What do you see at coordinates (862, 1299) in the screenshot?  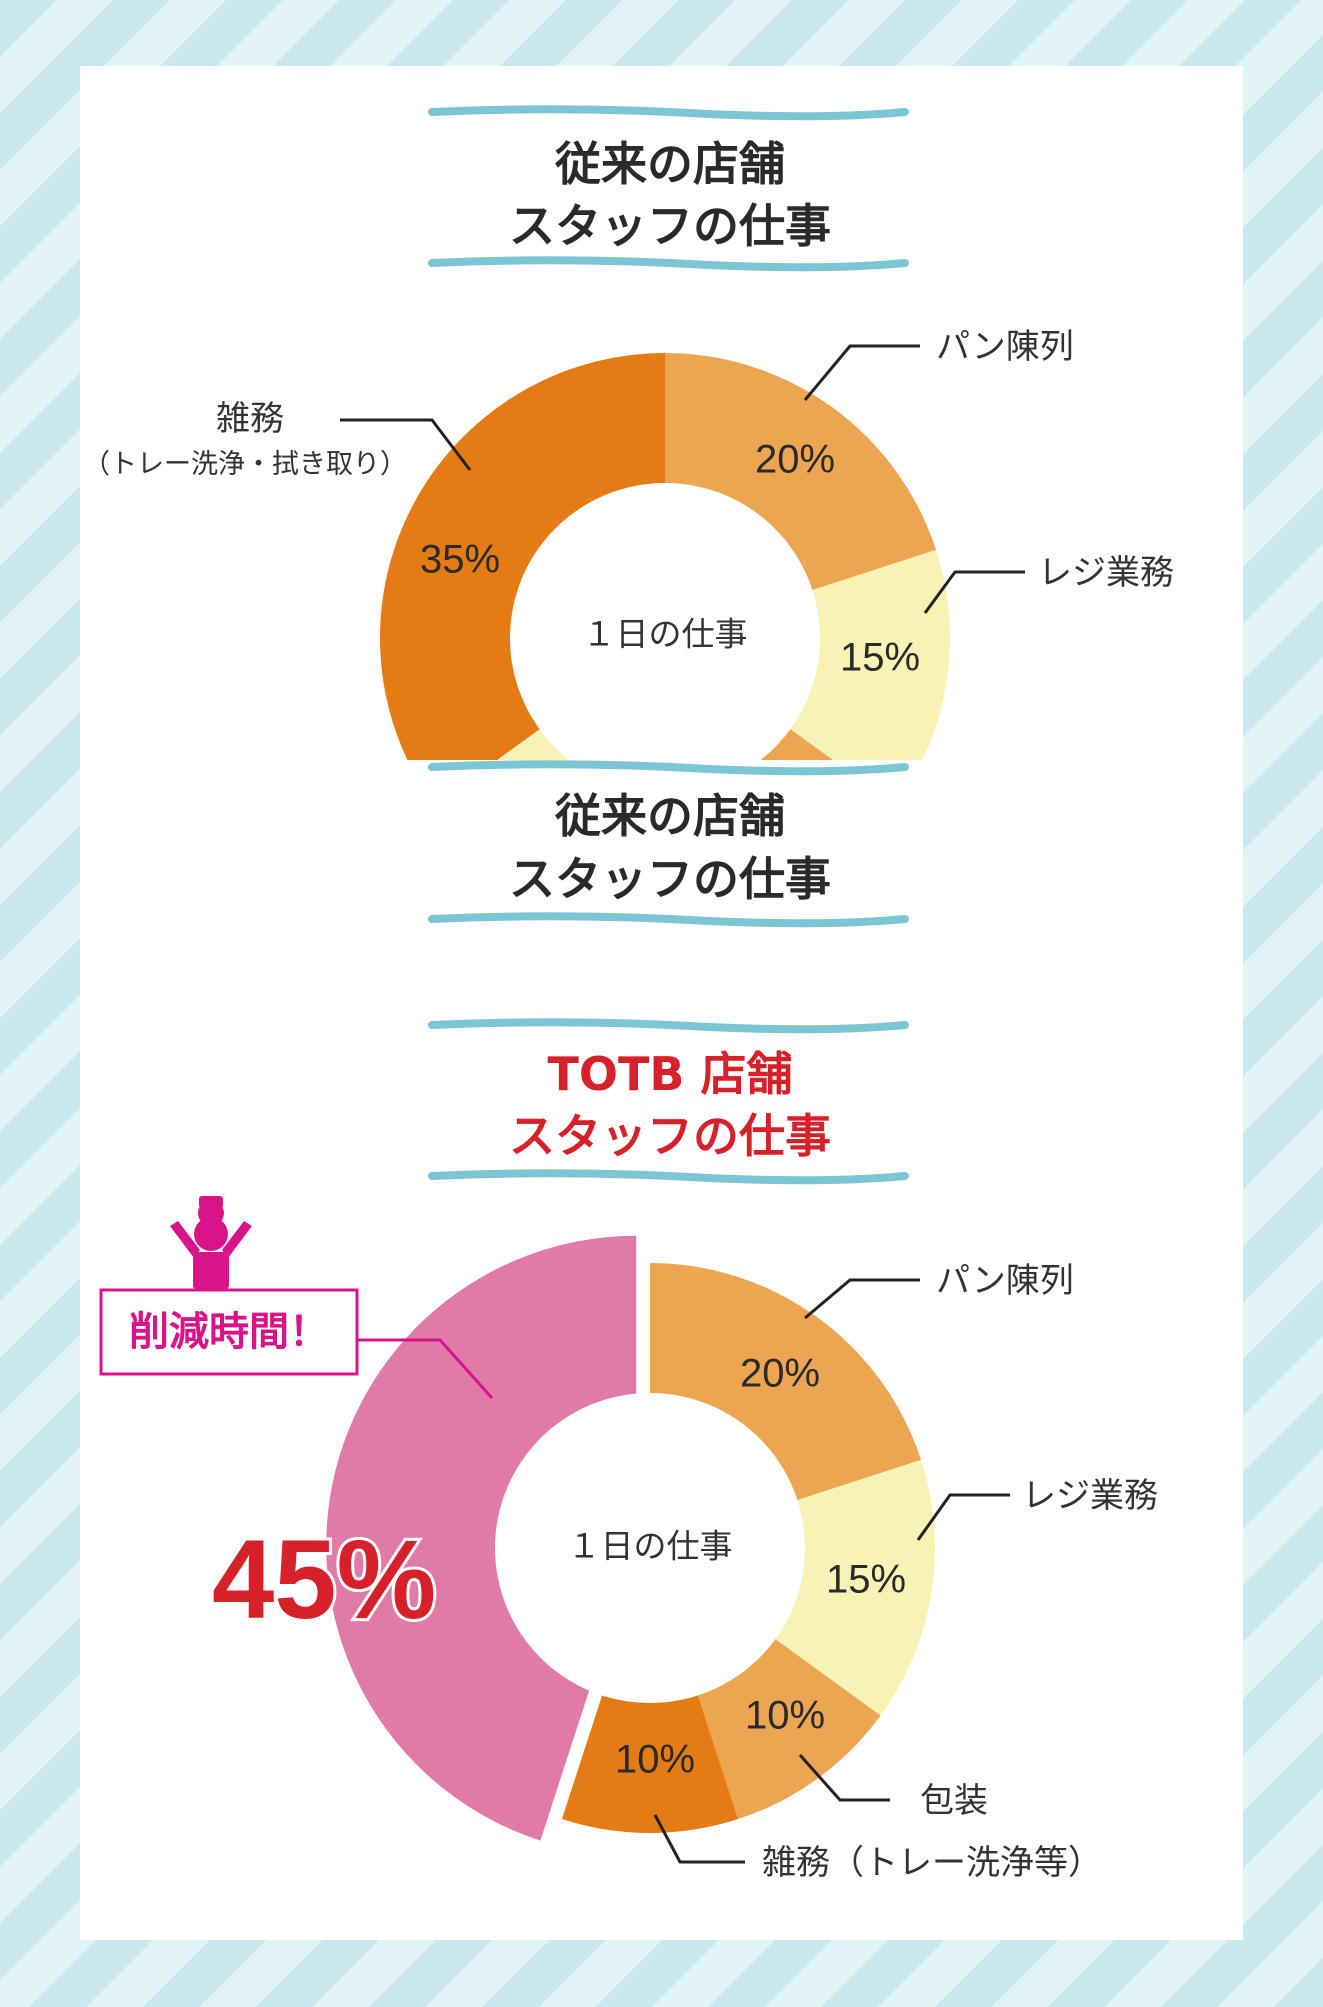 I see `chart2-leader-pan` at bounding box center [862, 1299].